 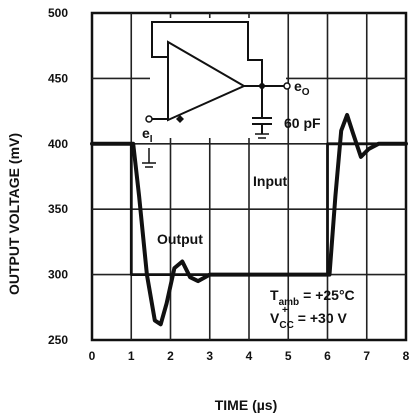 What do you see at coordinates (306, 92) in the screenshot?
I see `annotation-e-out-sub: O` at bounding box center [306, 92].